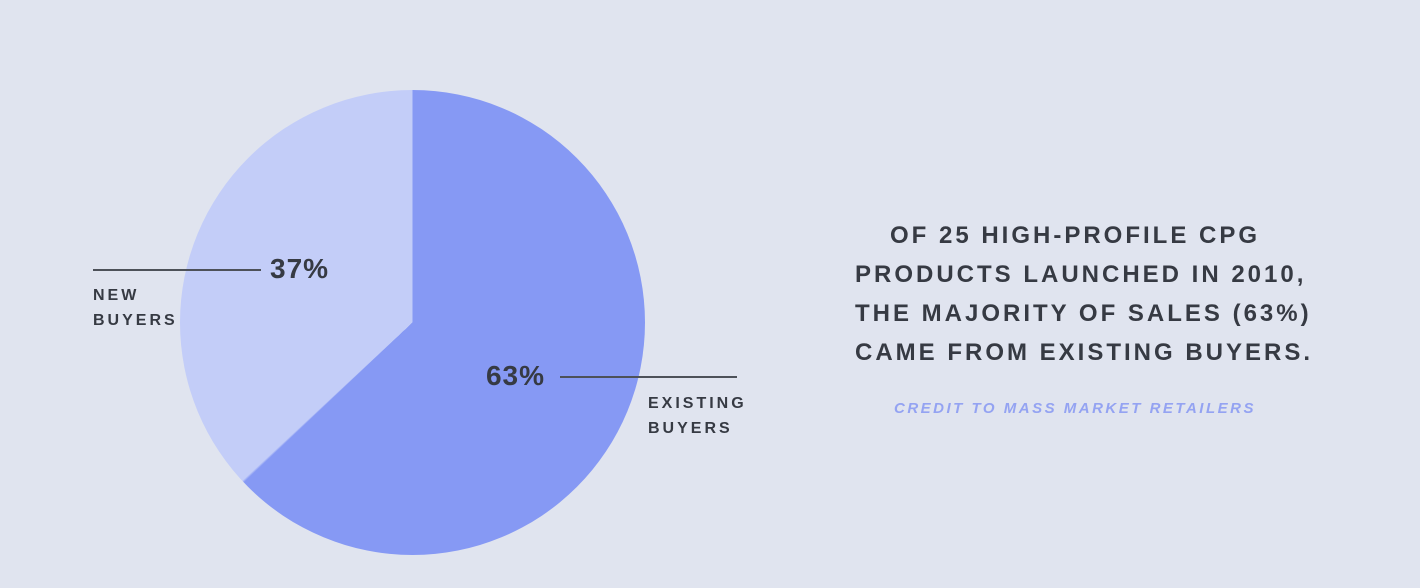  I want to click on stat-line-3: THE MAJORITY OF SALES (63%), so click(1083, 313).